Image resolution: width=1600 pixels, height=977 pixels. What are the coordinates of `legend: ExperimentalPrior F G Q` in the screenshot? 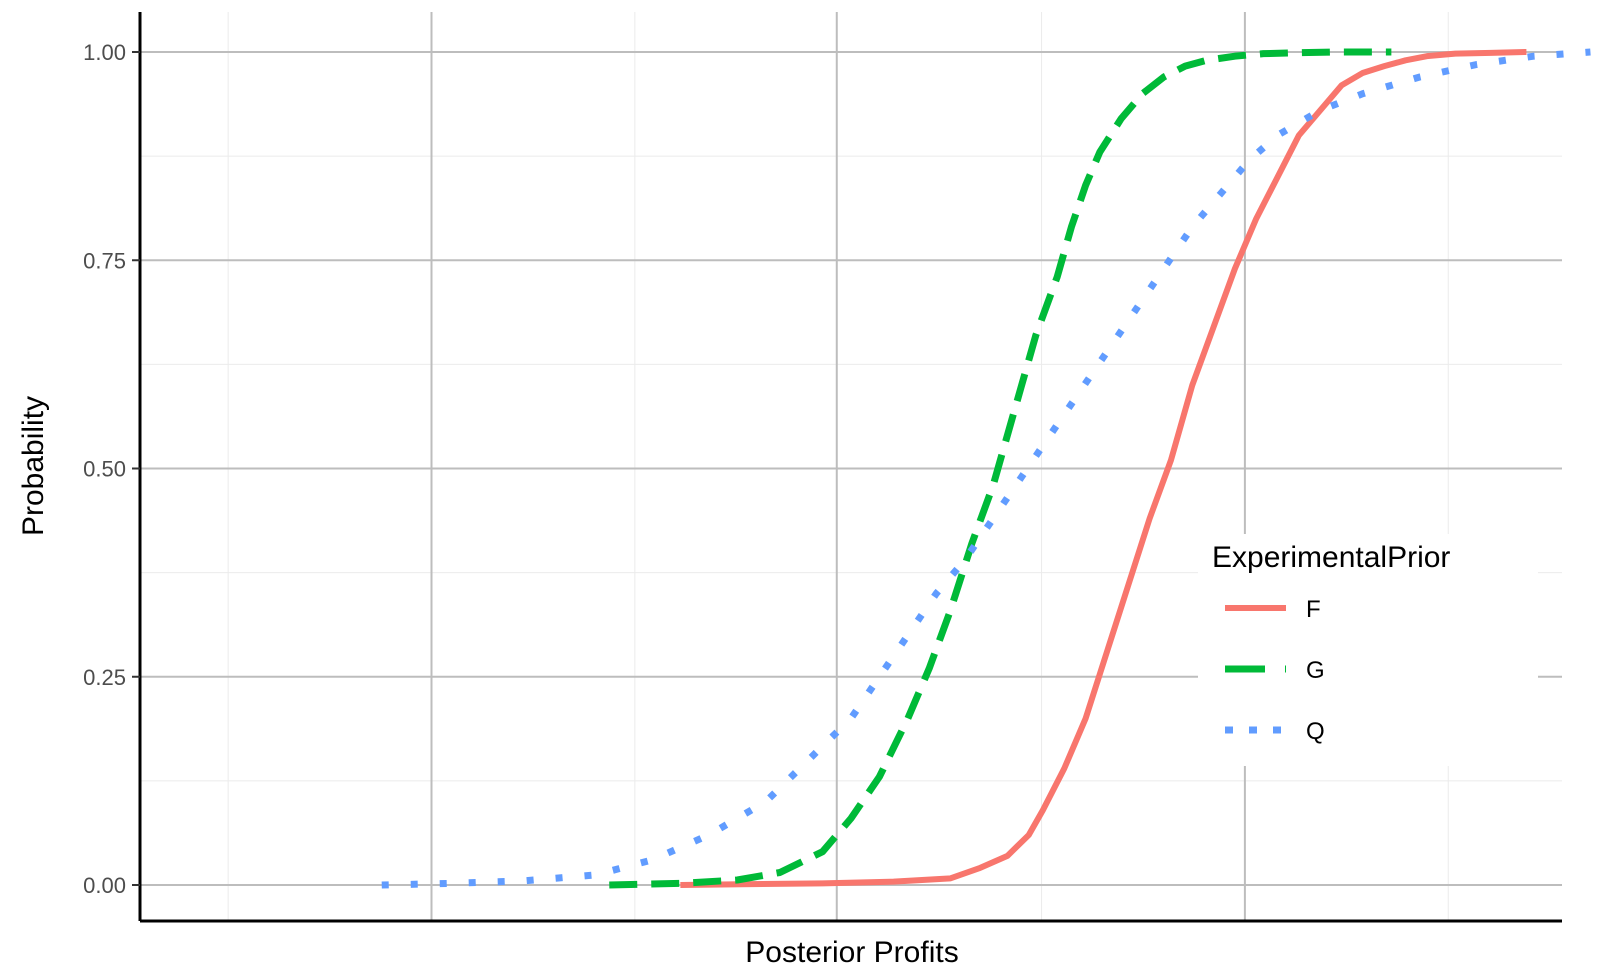 It's located at (1368, 650).